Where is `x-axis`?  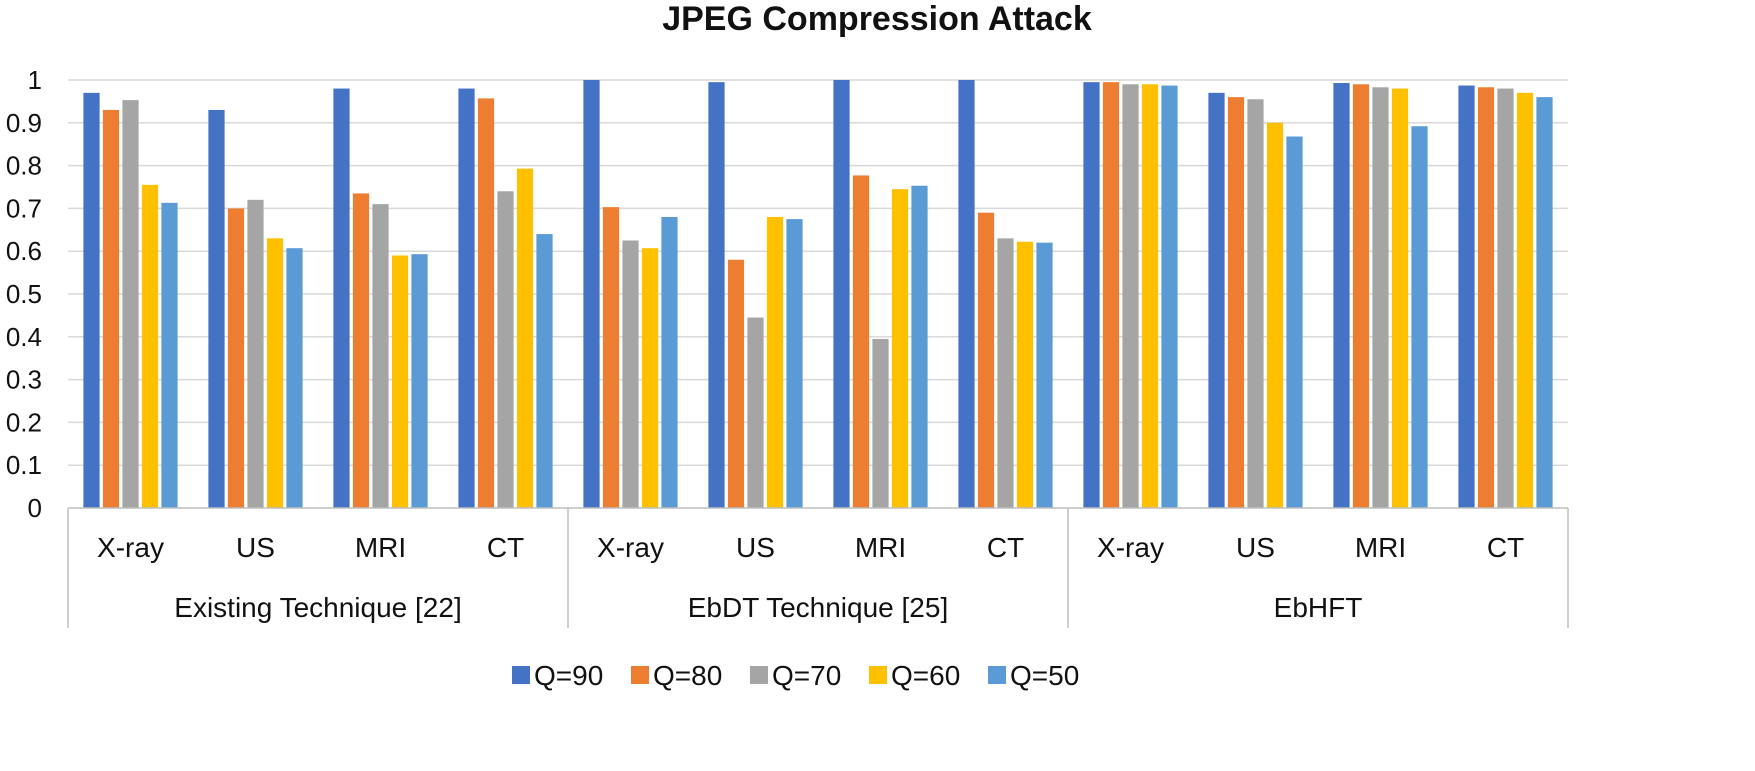 x-axis is located at coordinates (818, 567).